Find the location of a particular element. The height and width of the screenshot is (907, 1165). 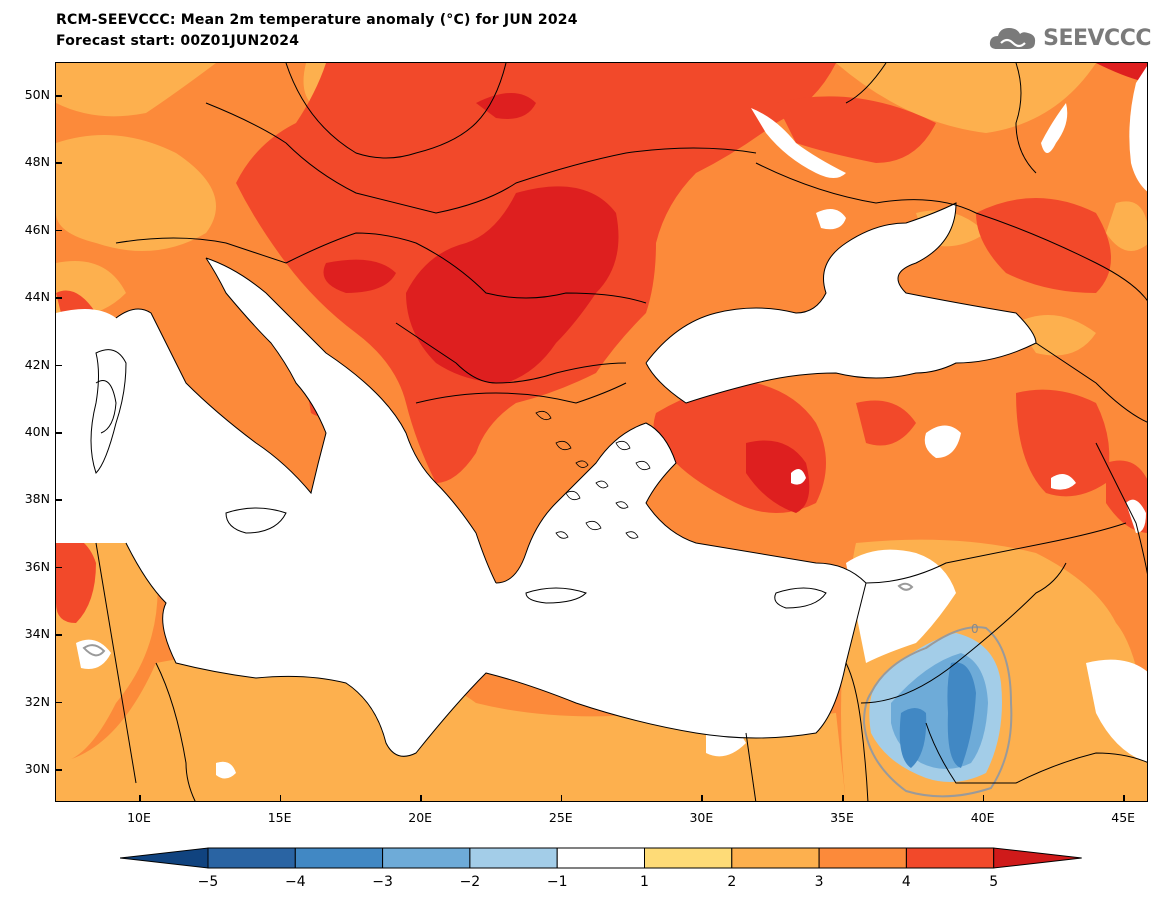

colorbar-swatches is located at coordinates (600, 858).